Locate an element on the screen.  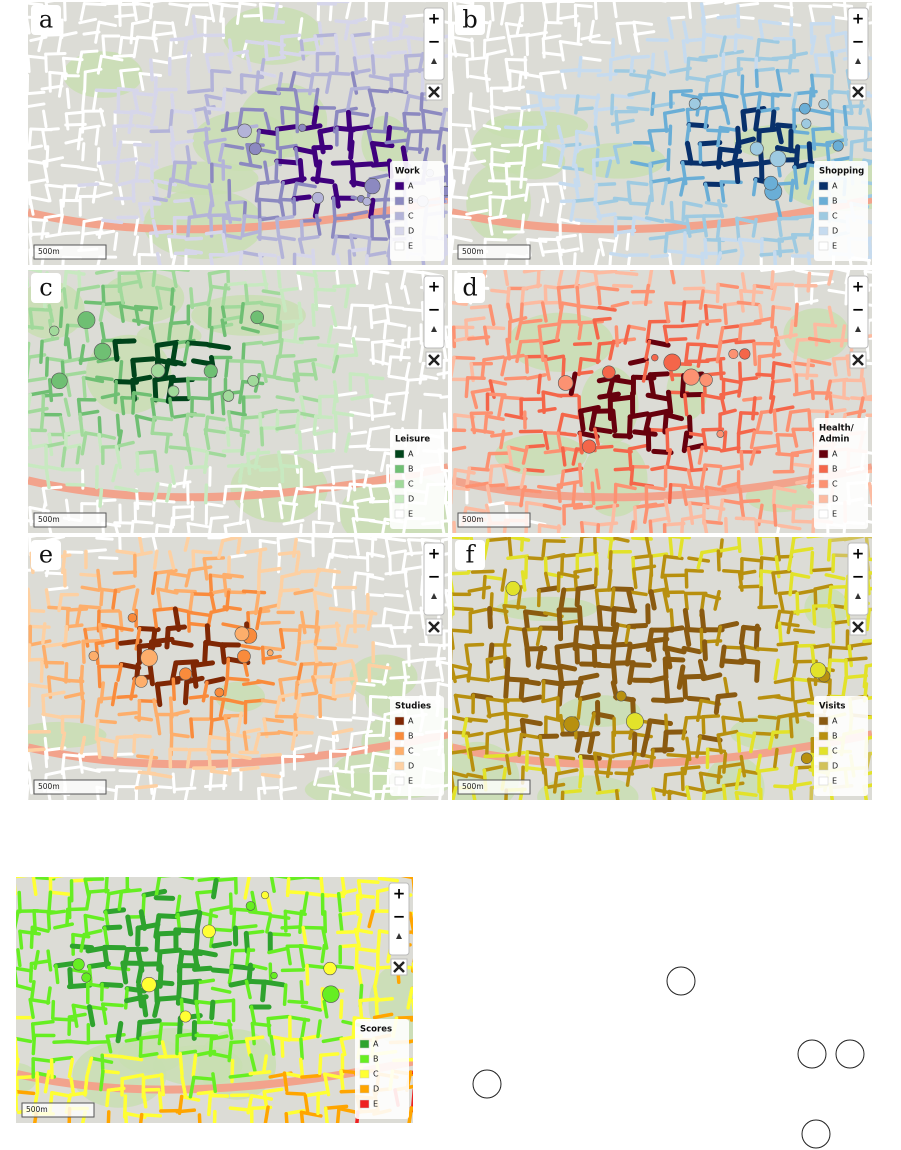
scale-label: 500m is located at coordinates (473, 251).